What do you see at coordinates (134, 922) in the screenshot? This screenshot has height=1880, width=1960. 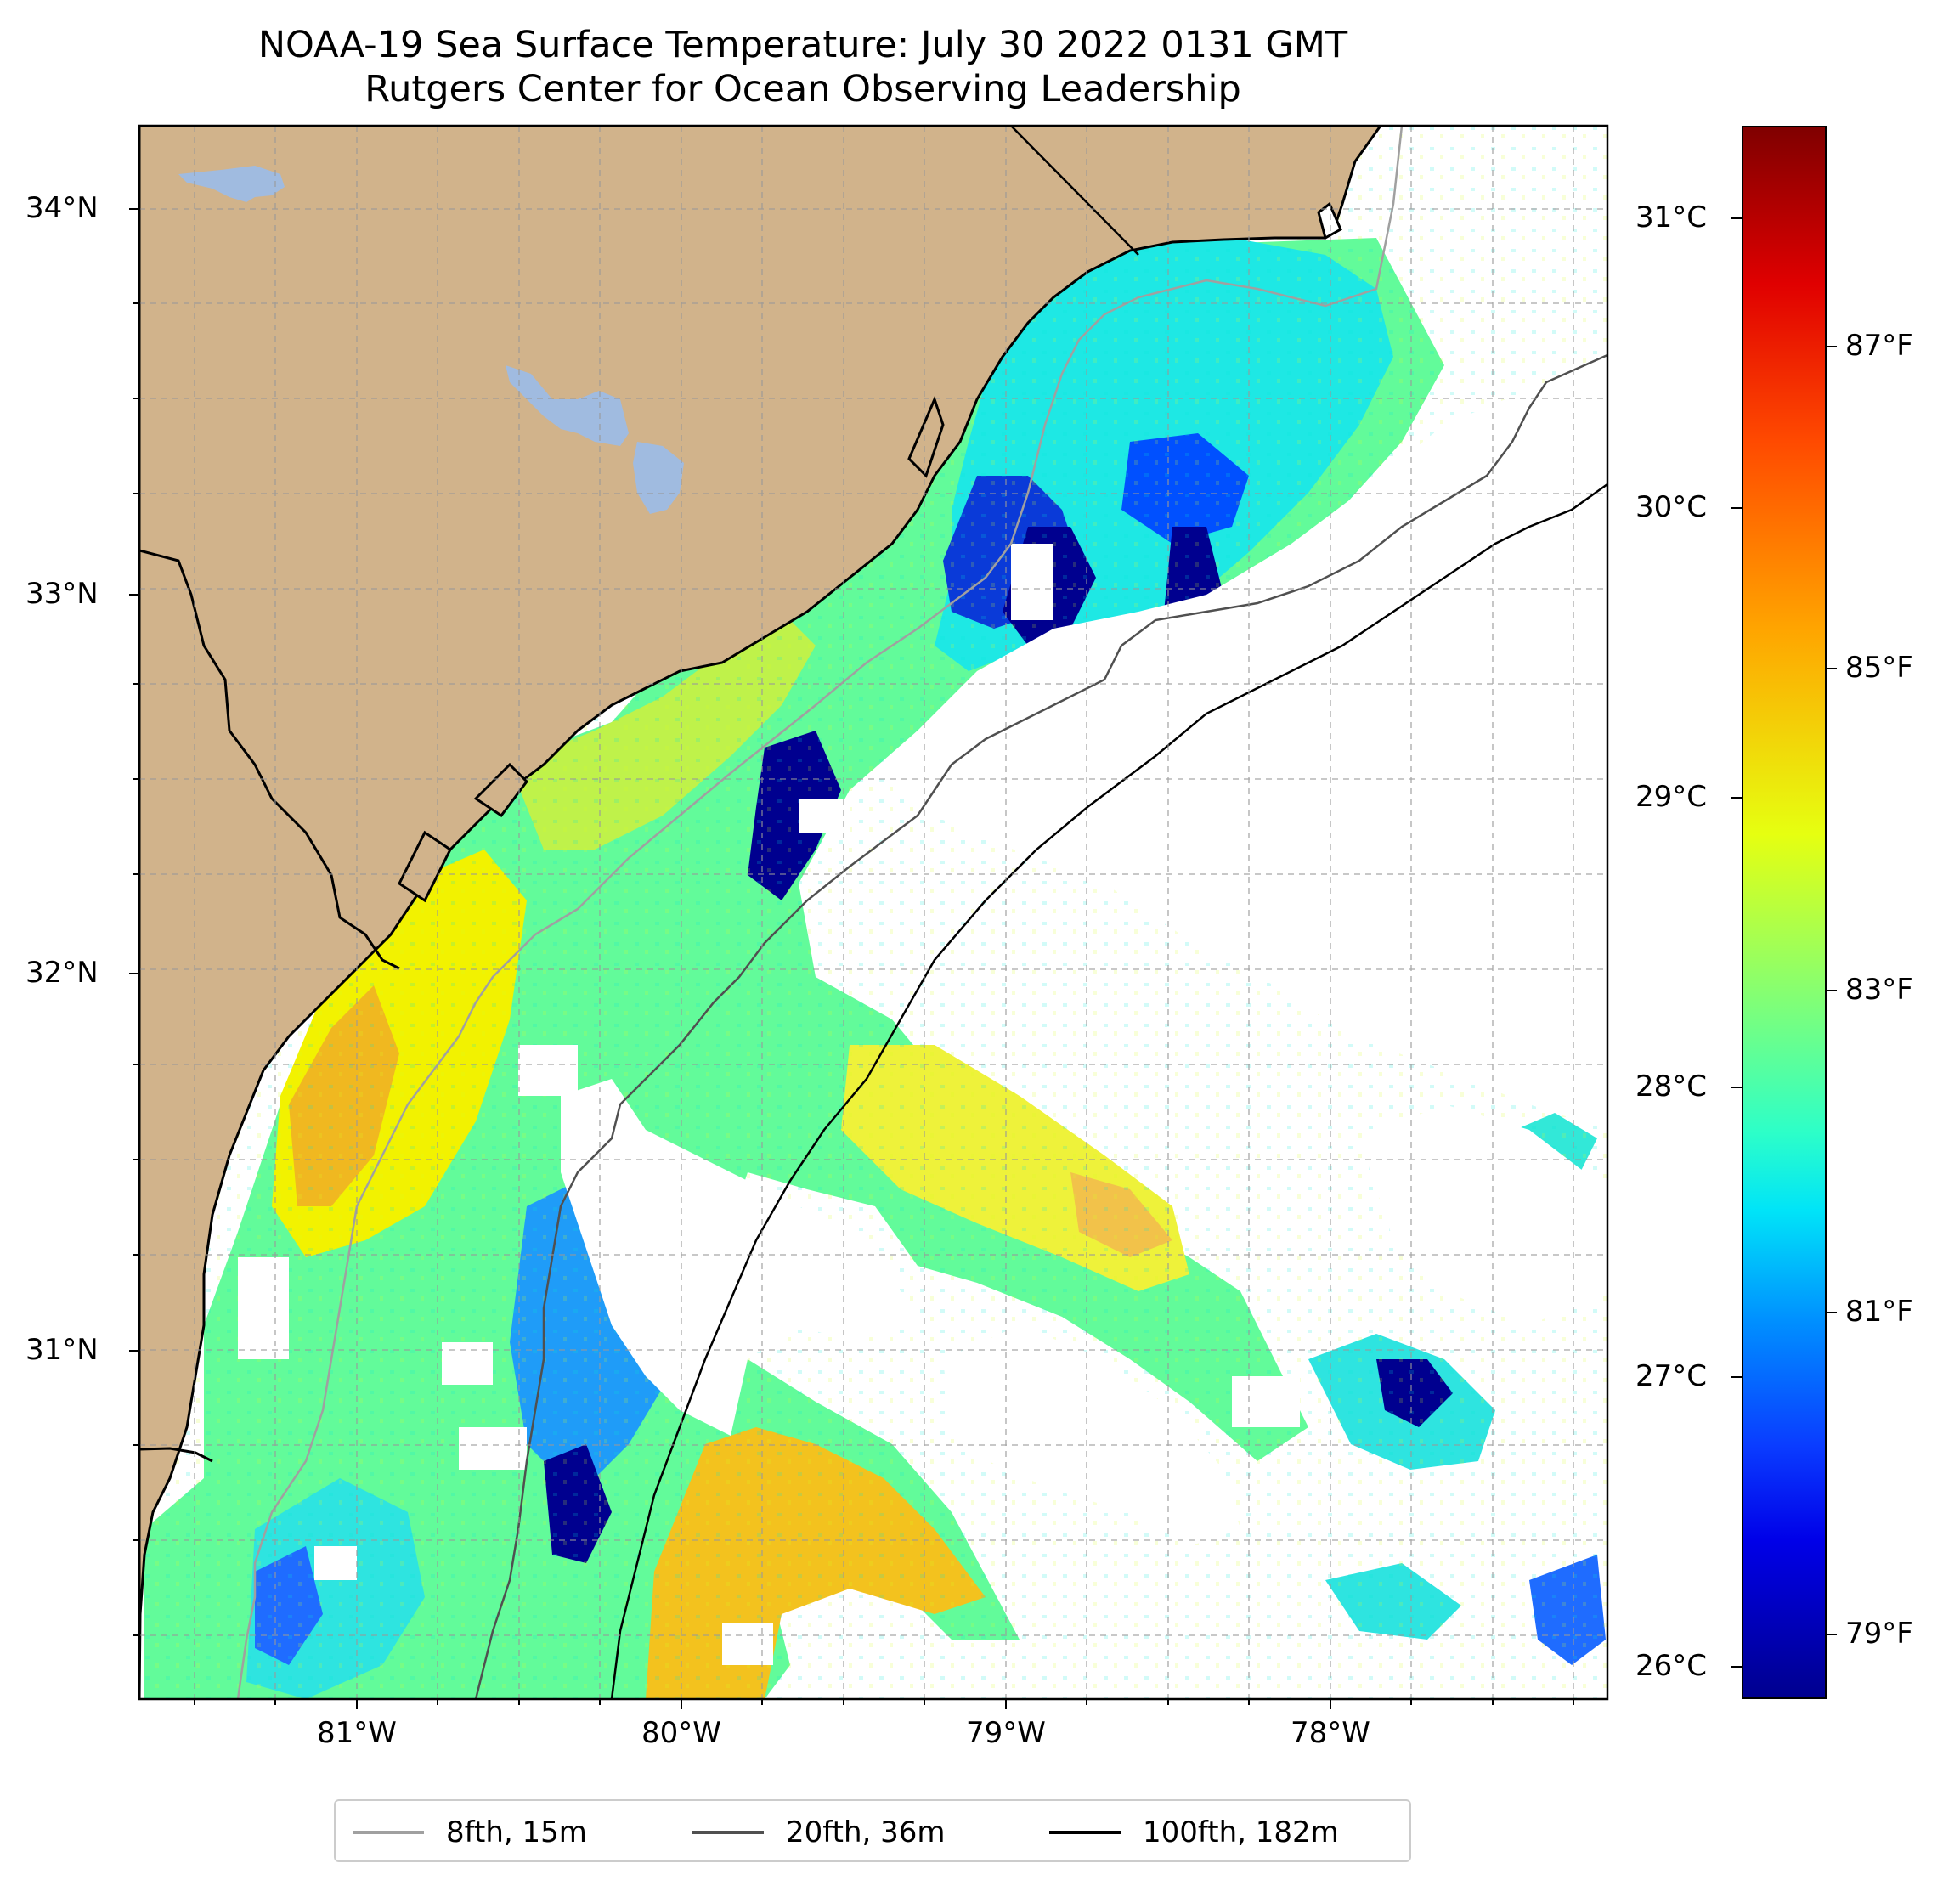 I see `lat-ticks` at bounding box center [134, 922].